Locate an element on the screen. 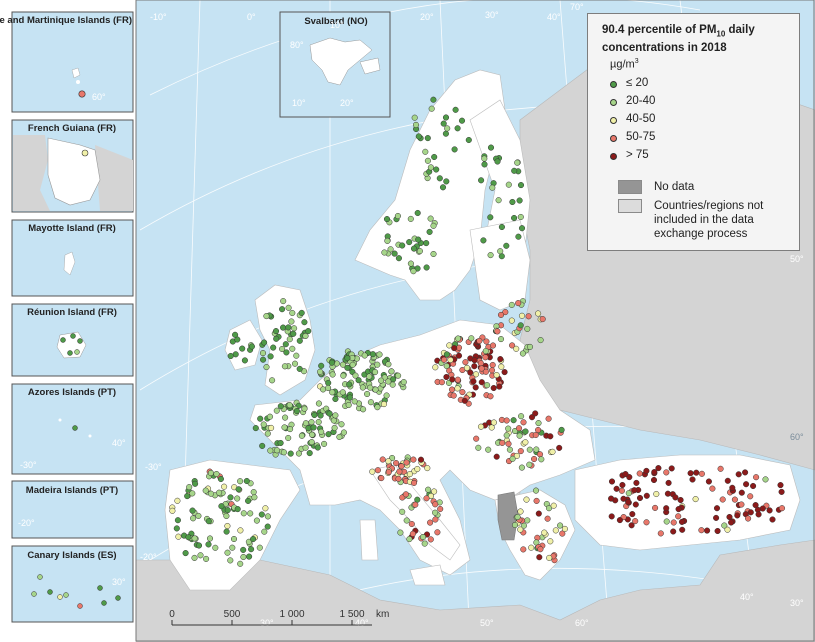 This screenshot has width=815, height=642. grat-main-14: 50° is located at coordinates (487, 623).